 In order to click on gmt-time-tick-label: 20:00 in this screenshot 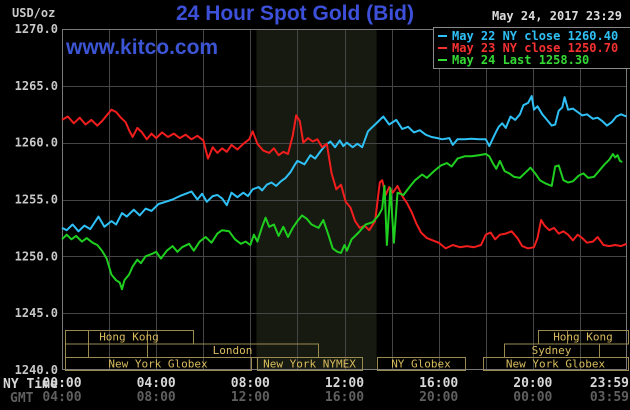, I will do `click(438, 397)`.